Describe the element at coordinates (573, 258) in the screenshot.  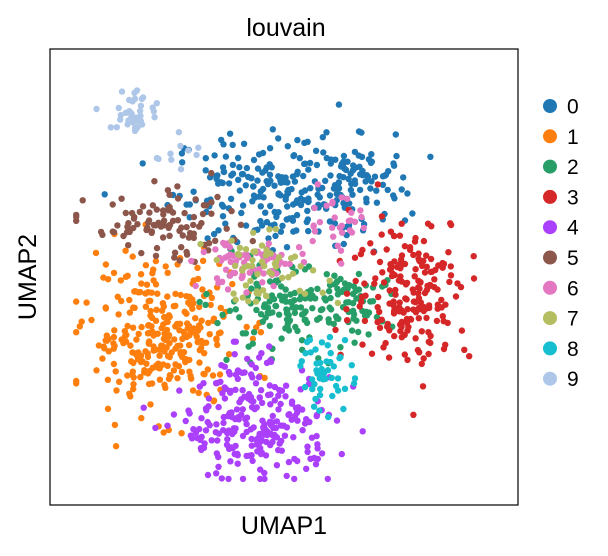
I see `legend-label: 5` at that location.